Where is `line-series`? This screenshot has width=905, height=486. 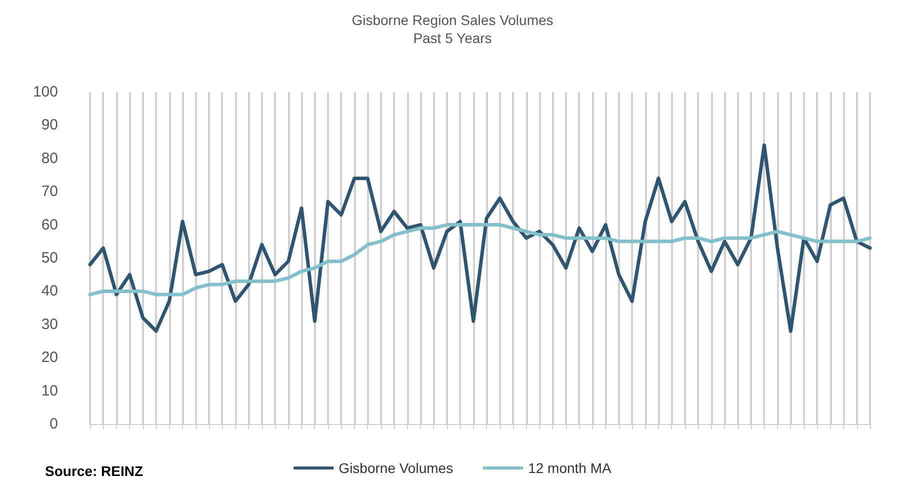
line-series is located at coordinates (480, 259).